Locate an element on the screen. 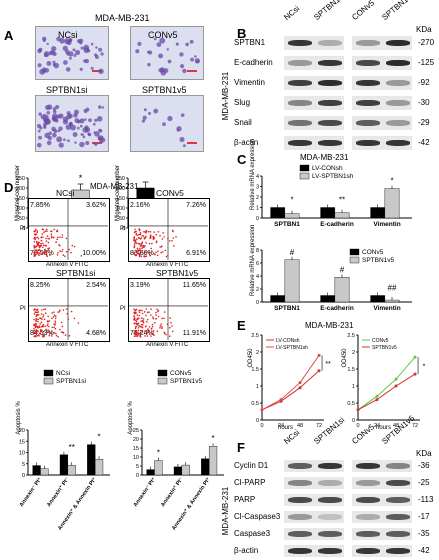 The width and height of the screenshot is (439, 560). panel-e-chart-1-series-line is located at coordinates (290, 383).